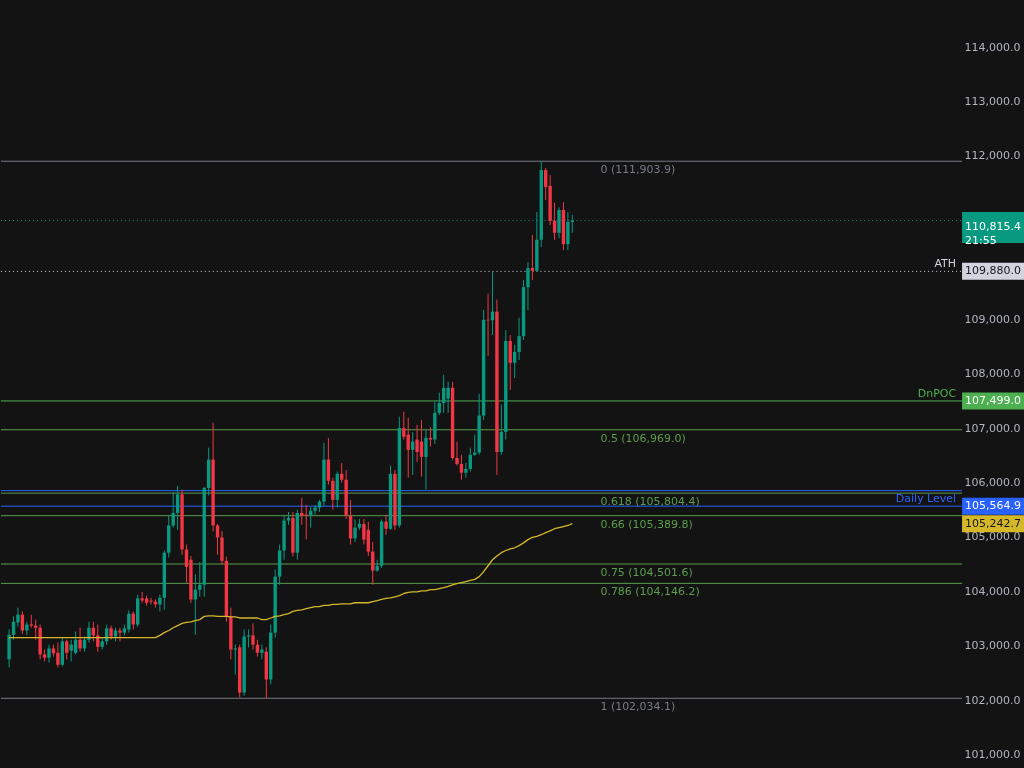 Image resolution: width=1024 pixels, height=768 pixels. I want to click on y-tick-label: 106,000.0, so click(992, 482).